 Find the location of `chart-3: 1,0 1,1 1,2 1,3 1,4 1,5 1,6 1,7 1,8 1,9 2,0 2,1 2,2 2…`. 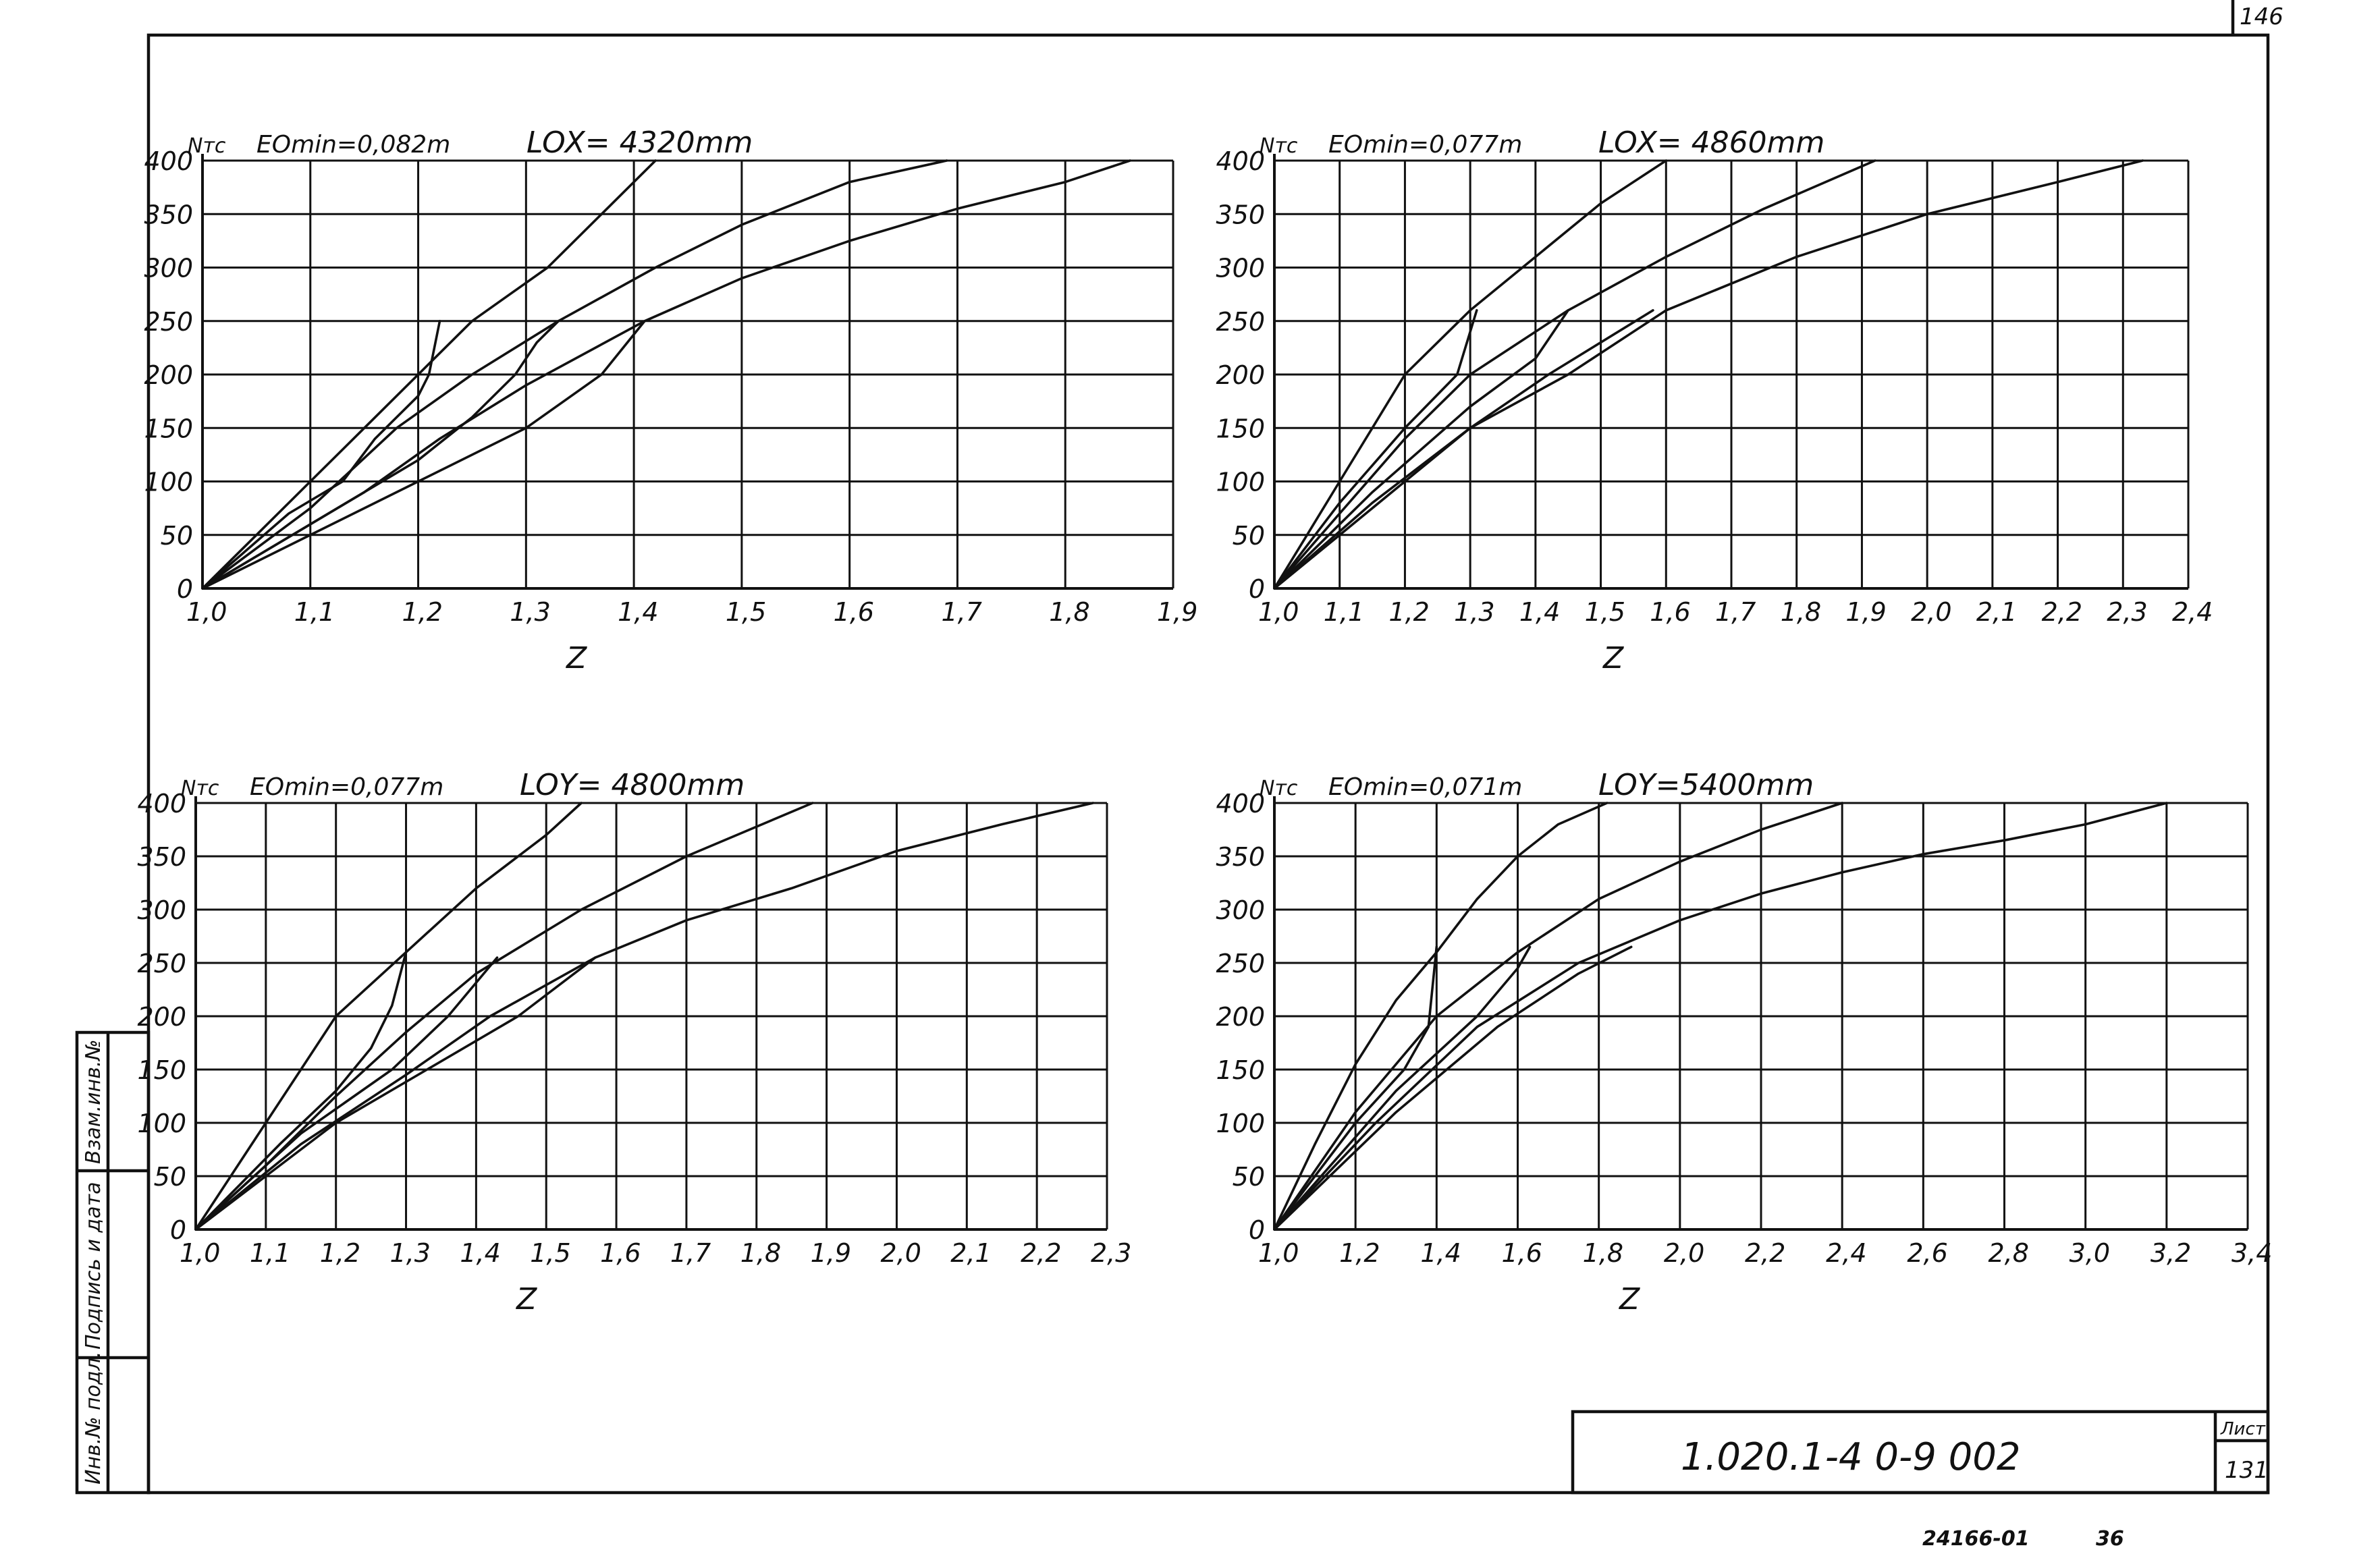

chart-3: 1,0 1,1 1,2 1,3 1,4 1,5 1,6 1,7 1,8 1,9 2,0 2,1 2,2 2… is located at coordinates (634, 1042).